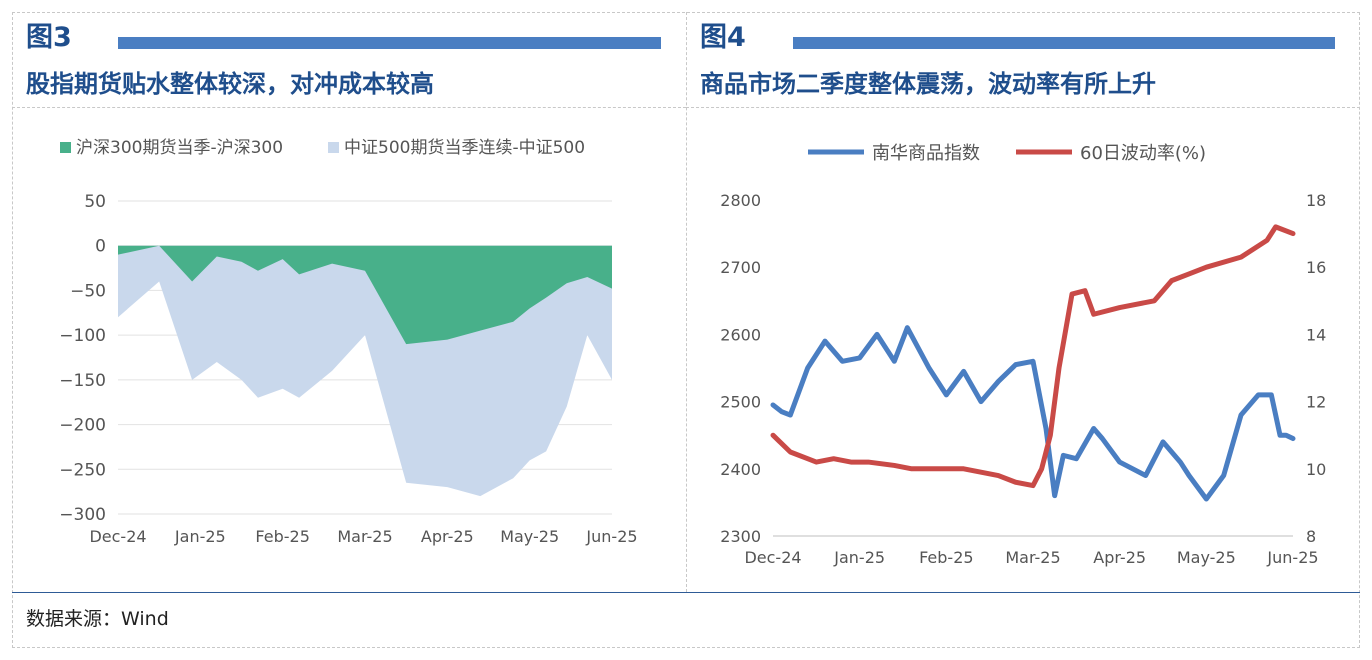 The image size is (1372, 660). What do you see at coordinates (230, 84) in the screenshot?
I see `figure-title-3: 股指期货贴水整体较深，对冲成本较高` at bounding box center [230, 84].